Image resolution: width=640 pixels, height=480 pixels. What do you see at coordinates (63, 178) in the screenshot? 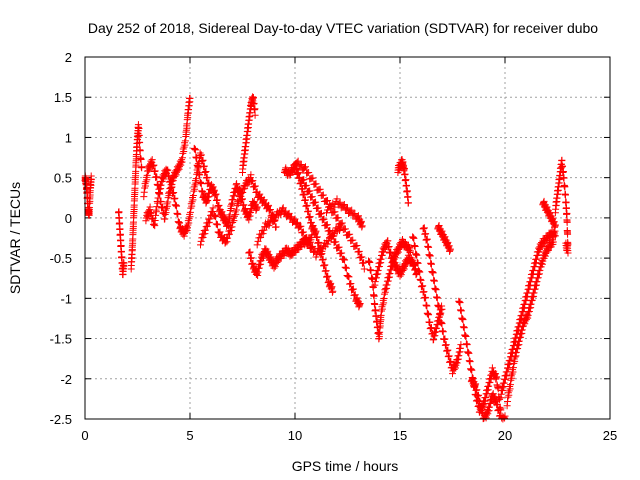
I see `y-tick-label: 0.5` at bounding box center [63, 178].